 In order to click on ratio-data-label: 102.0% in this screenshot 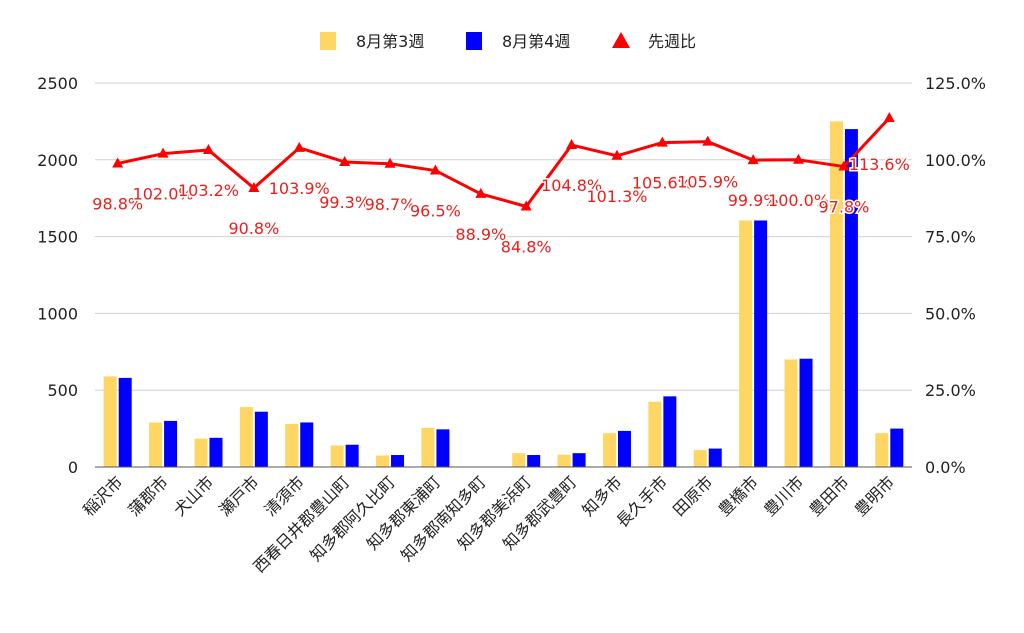, I will do `click(163, 194)`.